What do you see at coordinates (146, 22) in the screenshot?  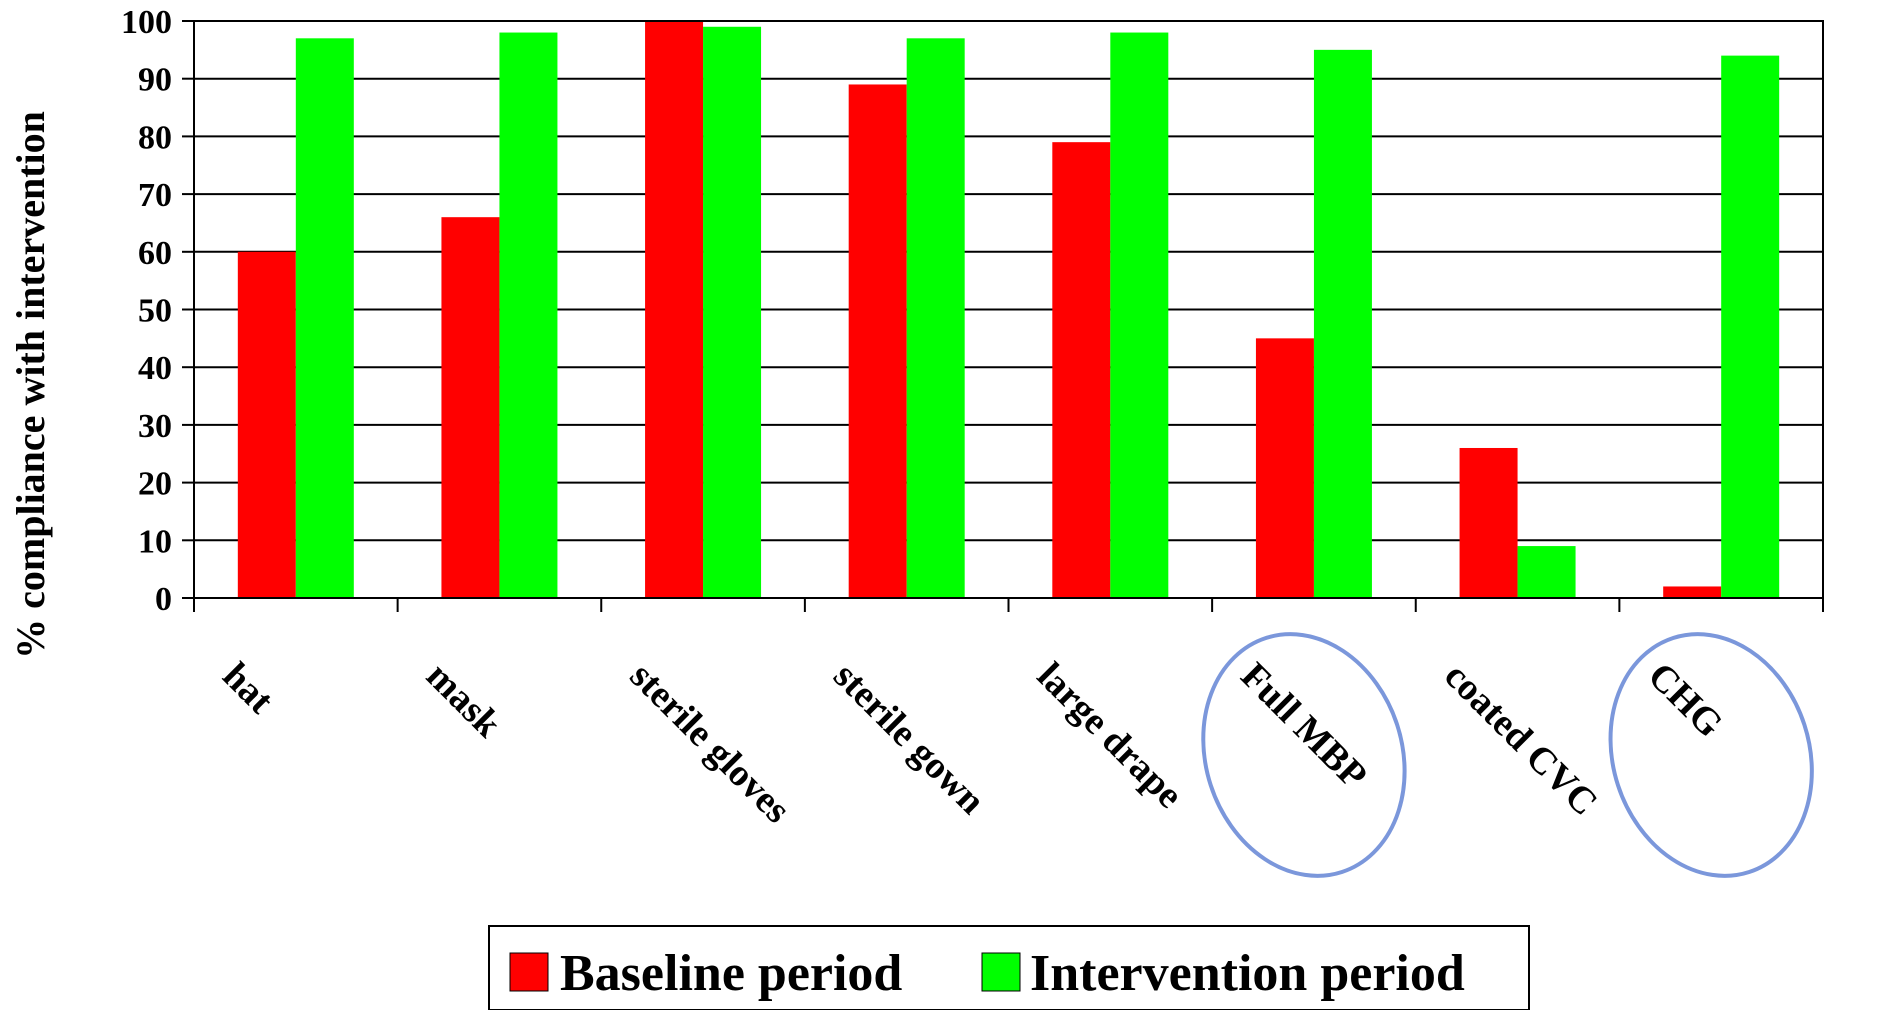 I see `y-tick-label: 100` at bounding box center [146, 22].